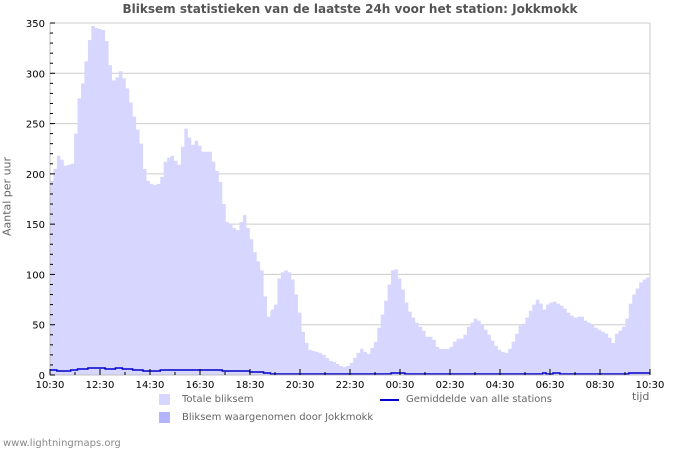  Describe the element at coordinates (42, 376) in the screenshot. I see `y-tick-label: 0` at that location.